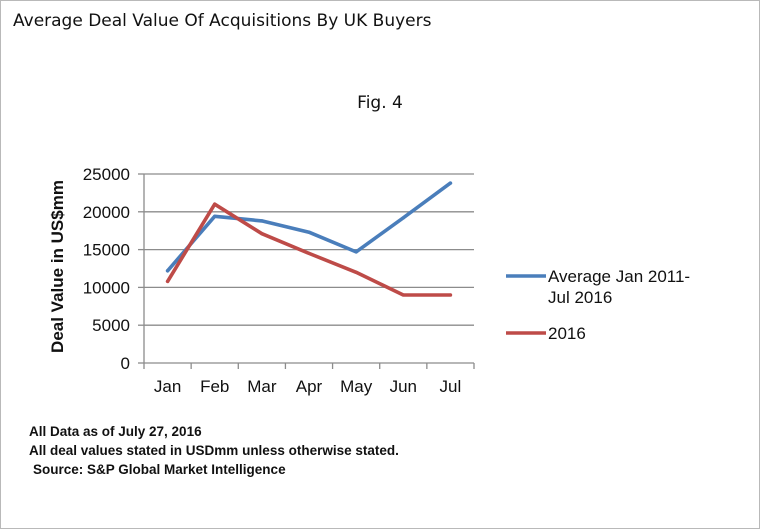 This screenshot has height=529, width=760. Describe the element at coordinates (106, 212) in the screenshot. I see `y-tick-label: 20000` at that location.